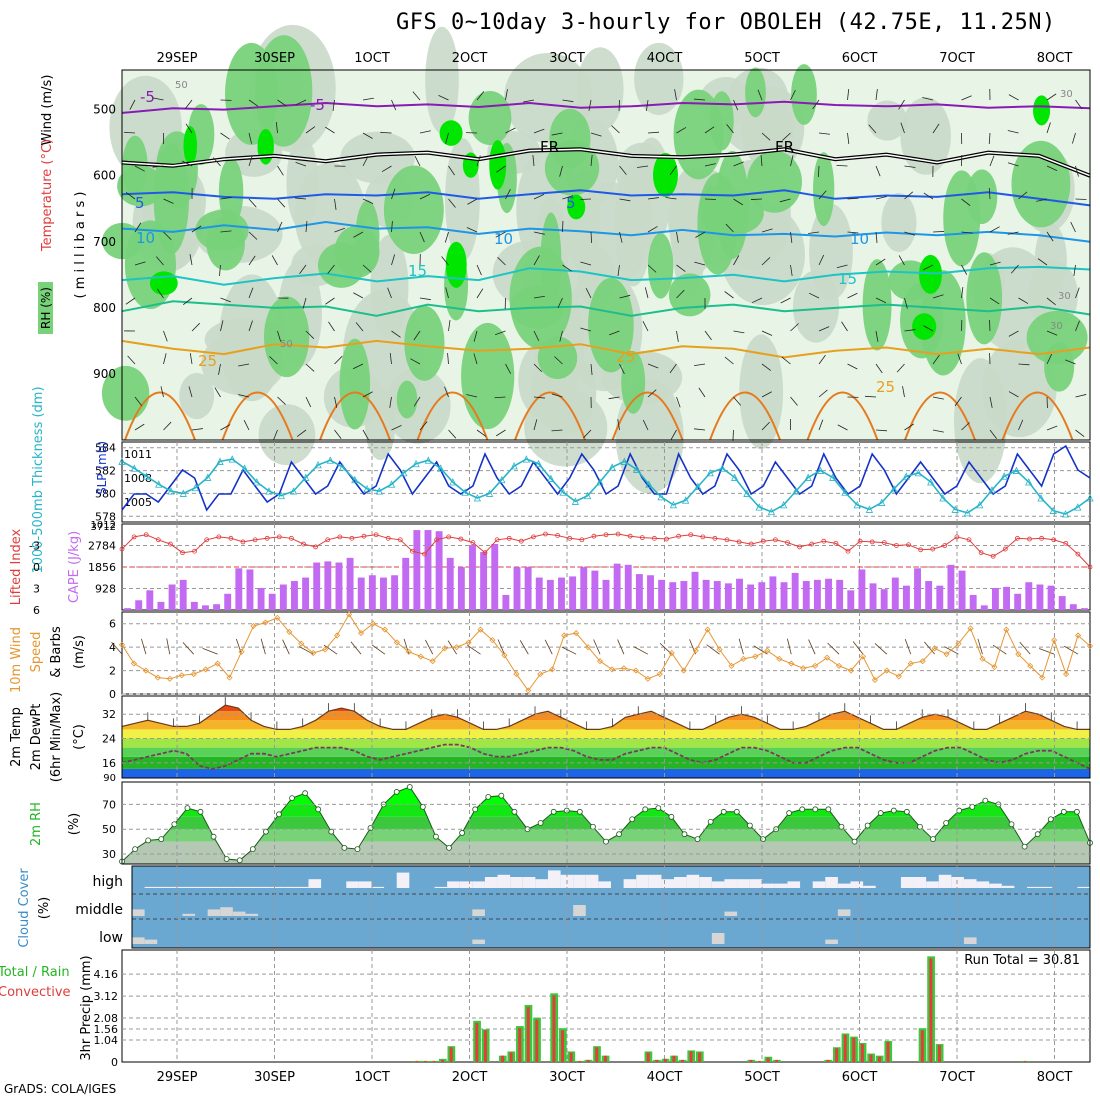 The height and width of the screenshot is (1100, 1100). What do you see at coordinates (665, 1077) in the screenshot?
I see `bottom-date-label: 4OCT` at bounding box center [665, 1077].